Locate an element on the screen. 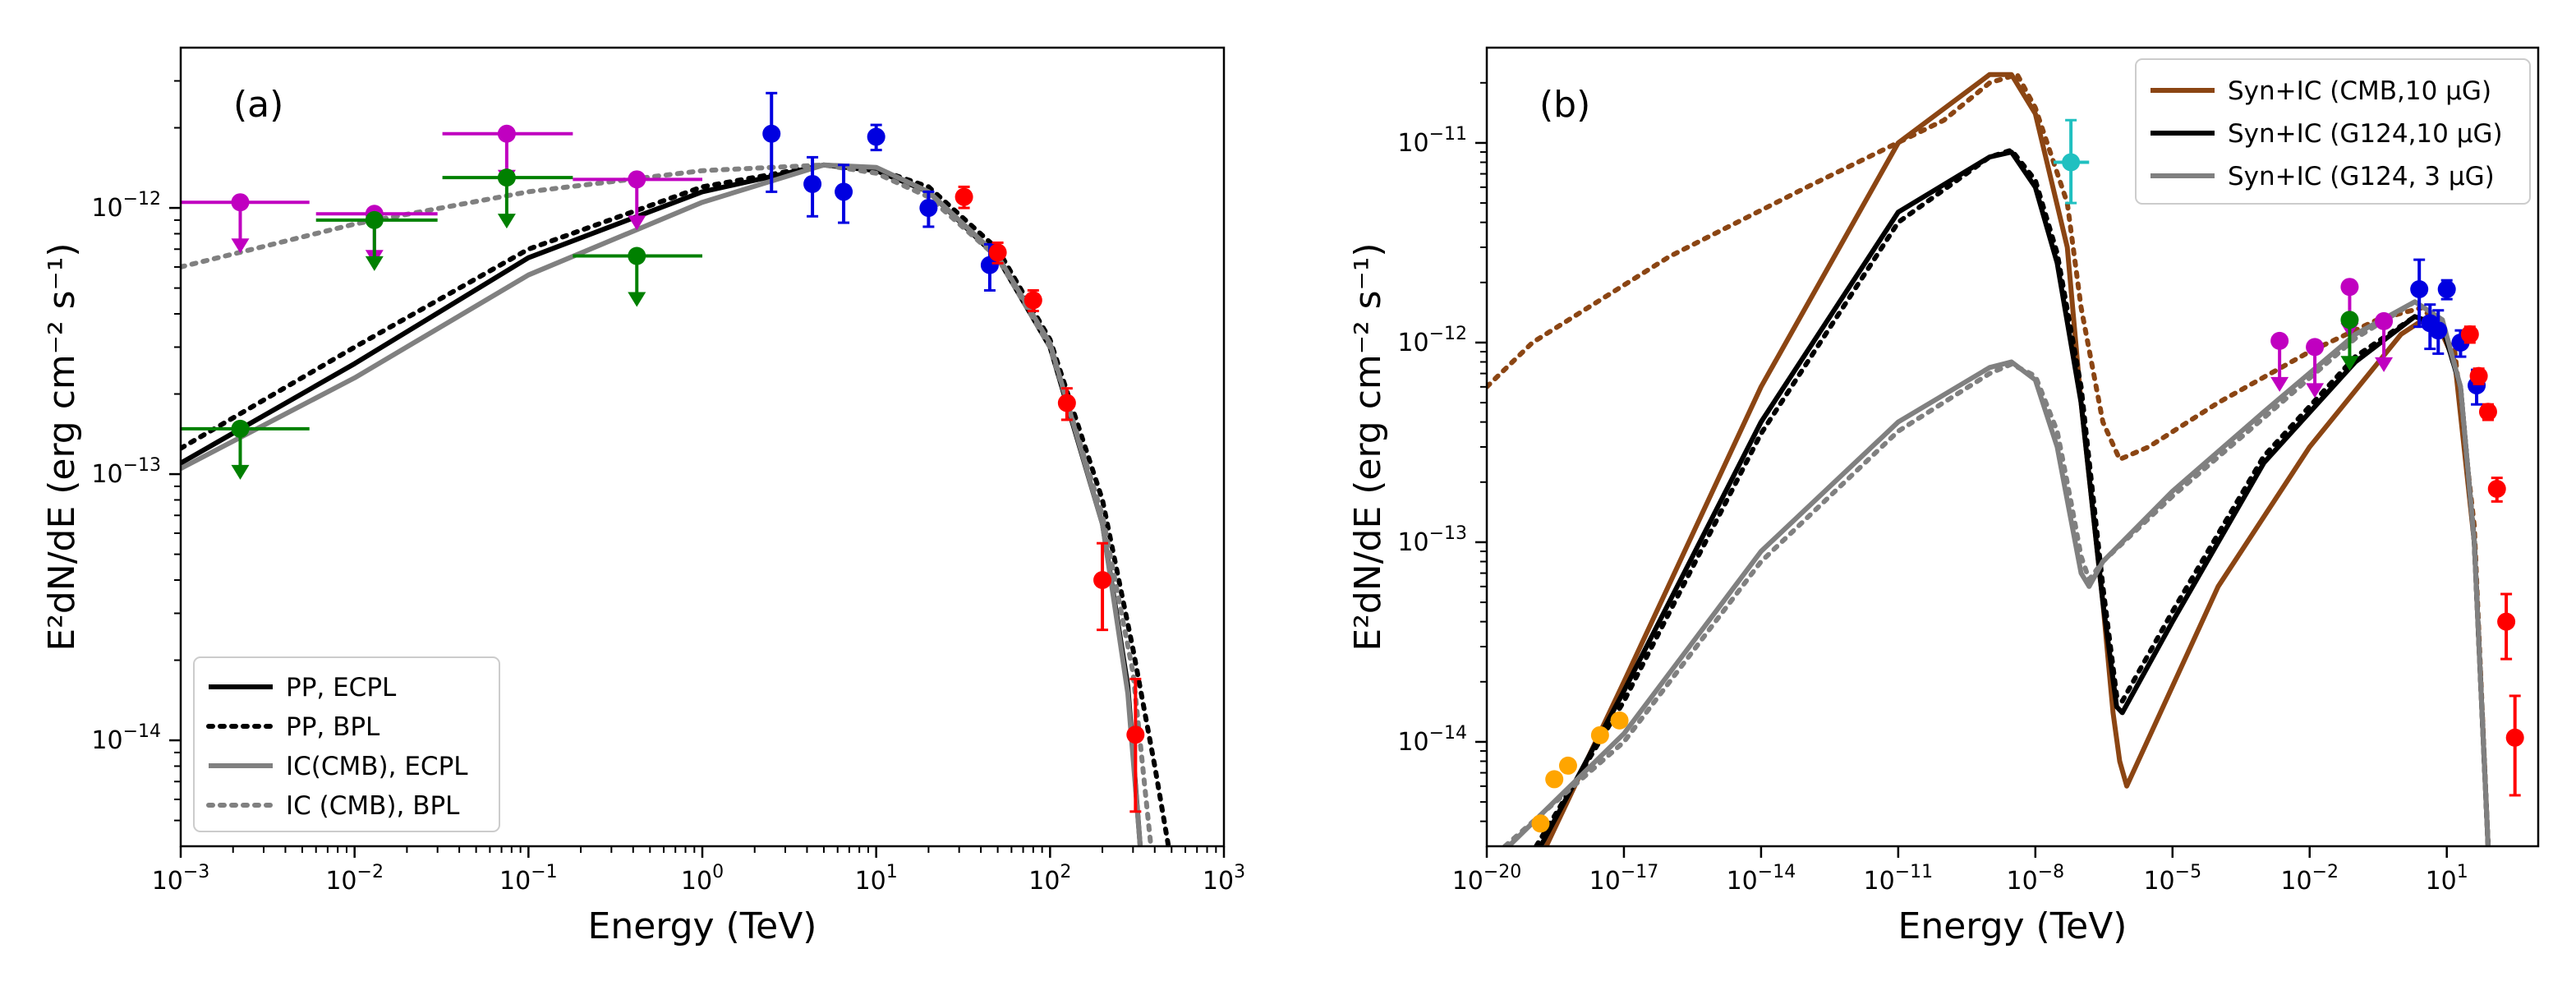 This screenshot has width=2576, height=981. x-tick-label: 10⁻⁵ is located at coordinates (2172, 879).